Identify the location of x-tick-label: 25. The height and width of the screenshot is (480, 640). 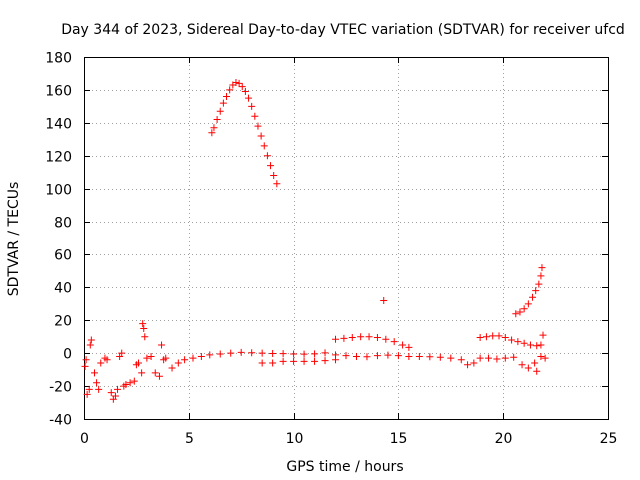
(609, 439).